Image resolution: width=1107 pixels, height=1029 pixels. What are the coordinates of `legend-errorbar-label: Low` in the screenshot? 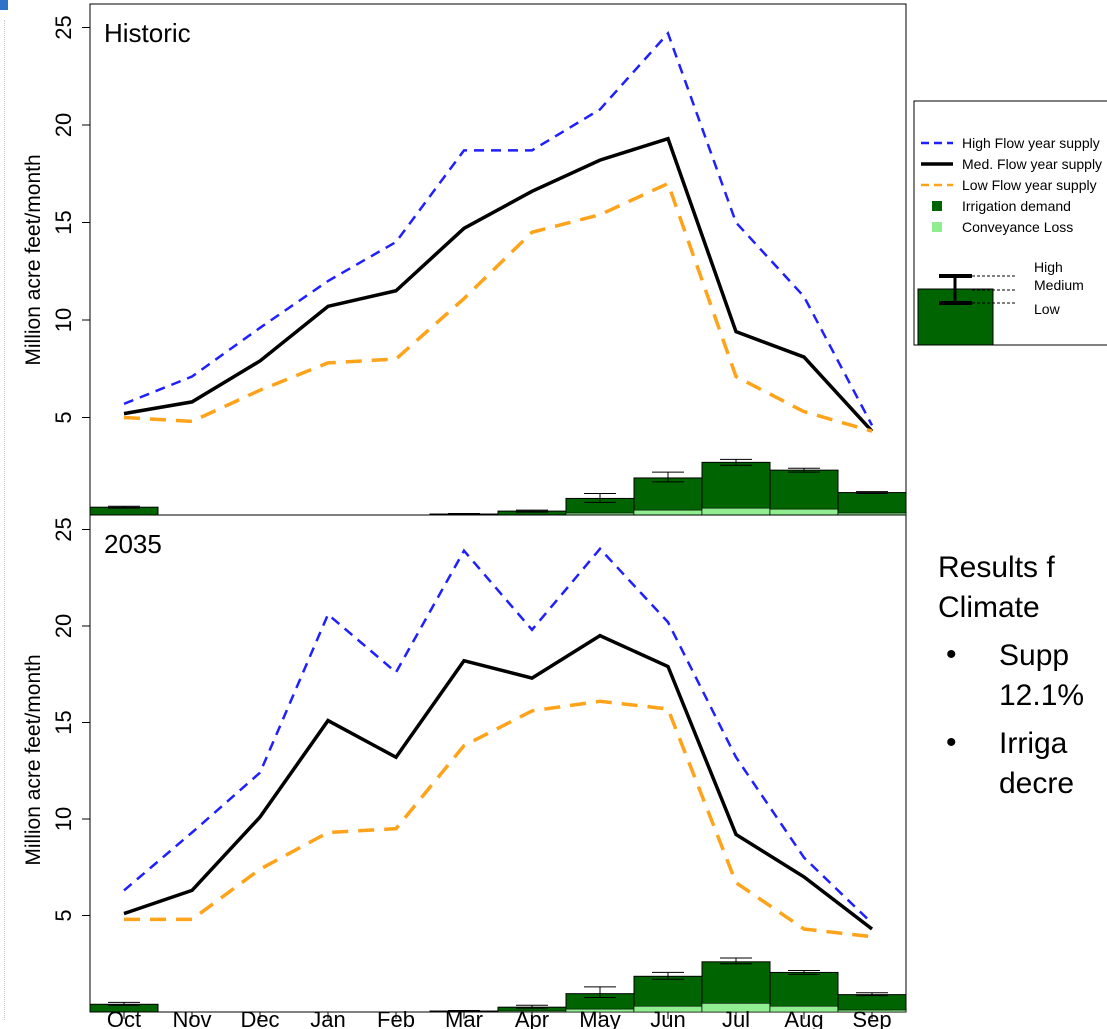 It's located at (1047, 309).